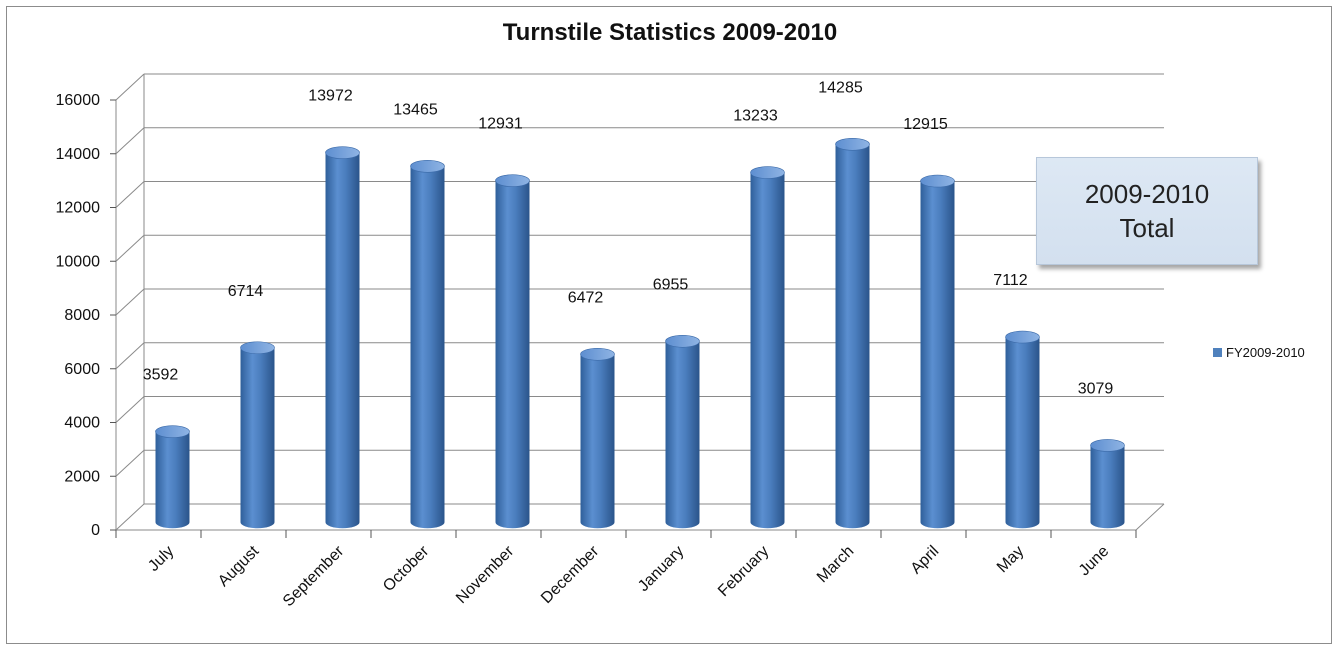 The height and width of the screenshot is (652, 1340). Describe the element at coordinates (161, 375) in the screenshot. I see `data-label: 3592` at that location.